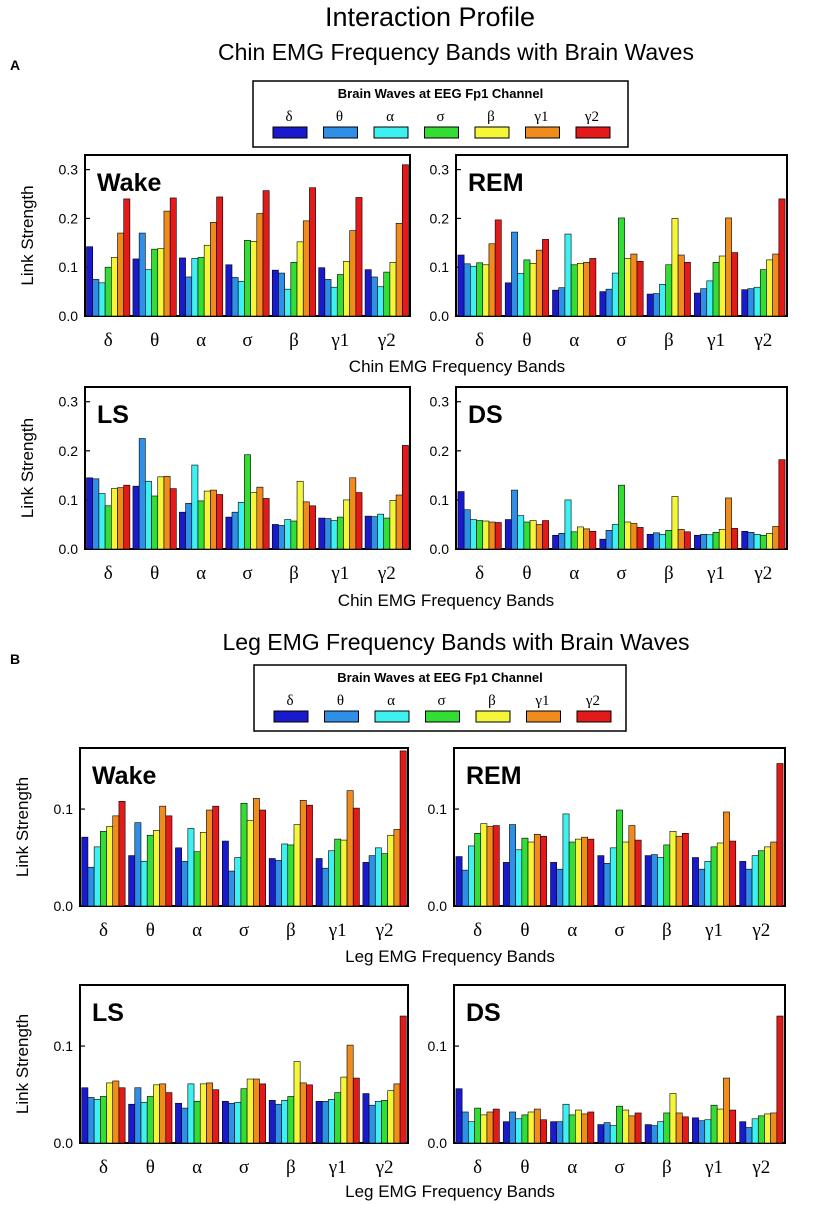 Image resolution: width=813 pixels, height=1205 pixels. Describe the element at coordinates (450, 956) in the screenshot. I see `panel-b-top-xlabel: Leg EMG Frequency Bands` at that location.